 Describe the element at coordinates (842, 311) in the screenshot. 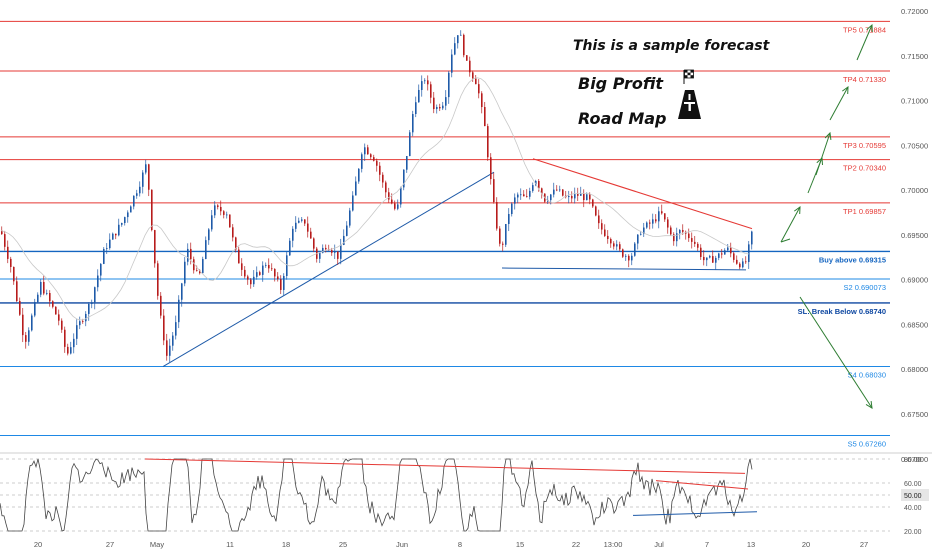

I see `level-label: SL: Break Below 0.68740` at that location.